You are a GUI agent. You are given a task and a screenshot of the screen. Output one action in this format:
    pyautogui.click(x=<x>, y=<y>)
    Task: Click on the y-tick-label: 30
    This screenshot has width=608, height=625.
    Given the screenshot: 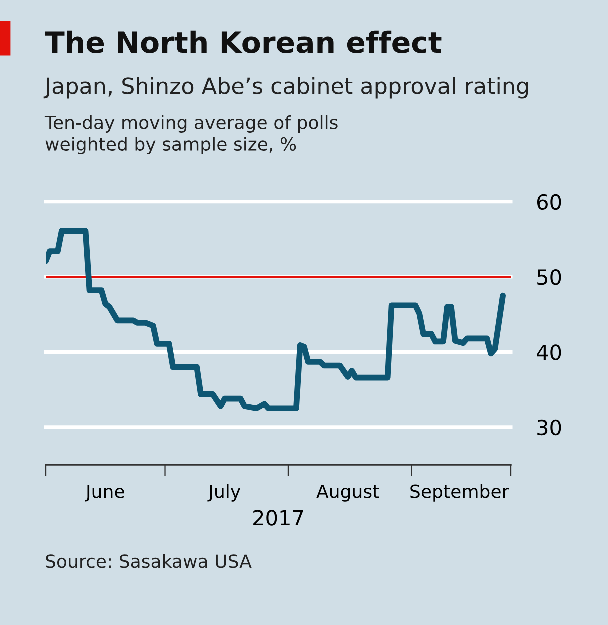 What is the action you would take?
    pyautogui.click(x=550, y=428)
    